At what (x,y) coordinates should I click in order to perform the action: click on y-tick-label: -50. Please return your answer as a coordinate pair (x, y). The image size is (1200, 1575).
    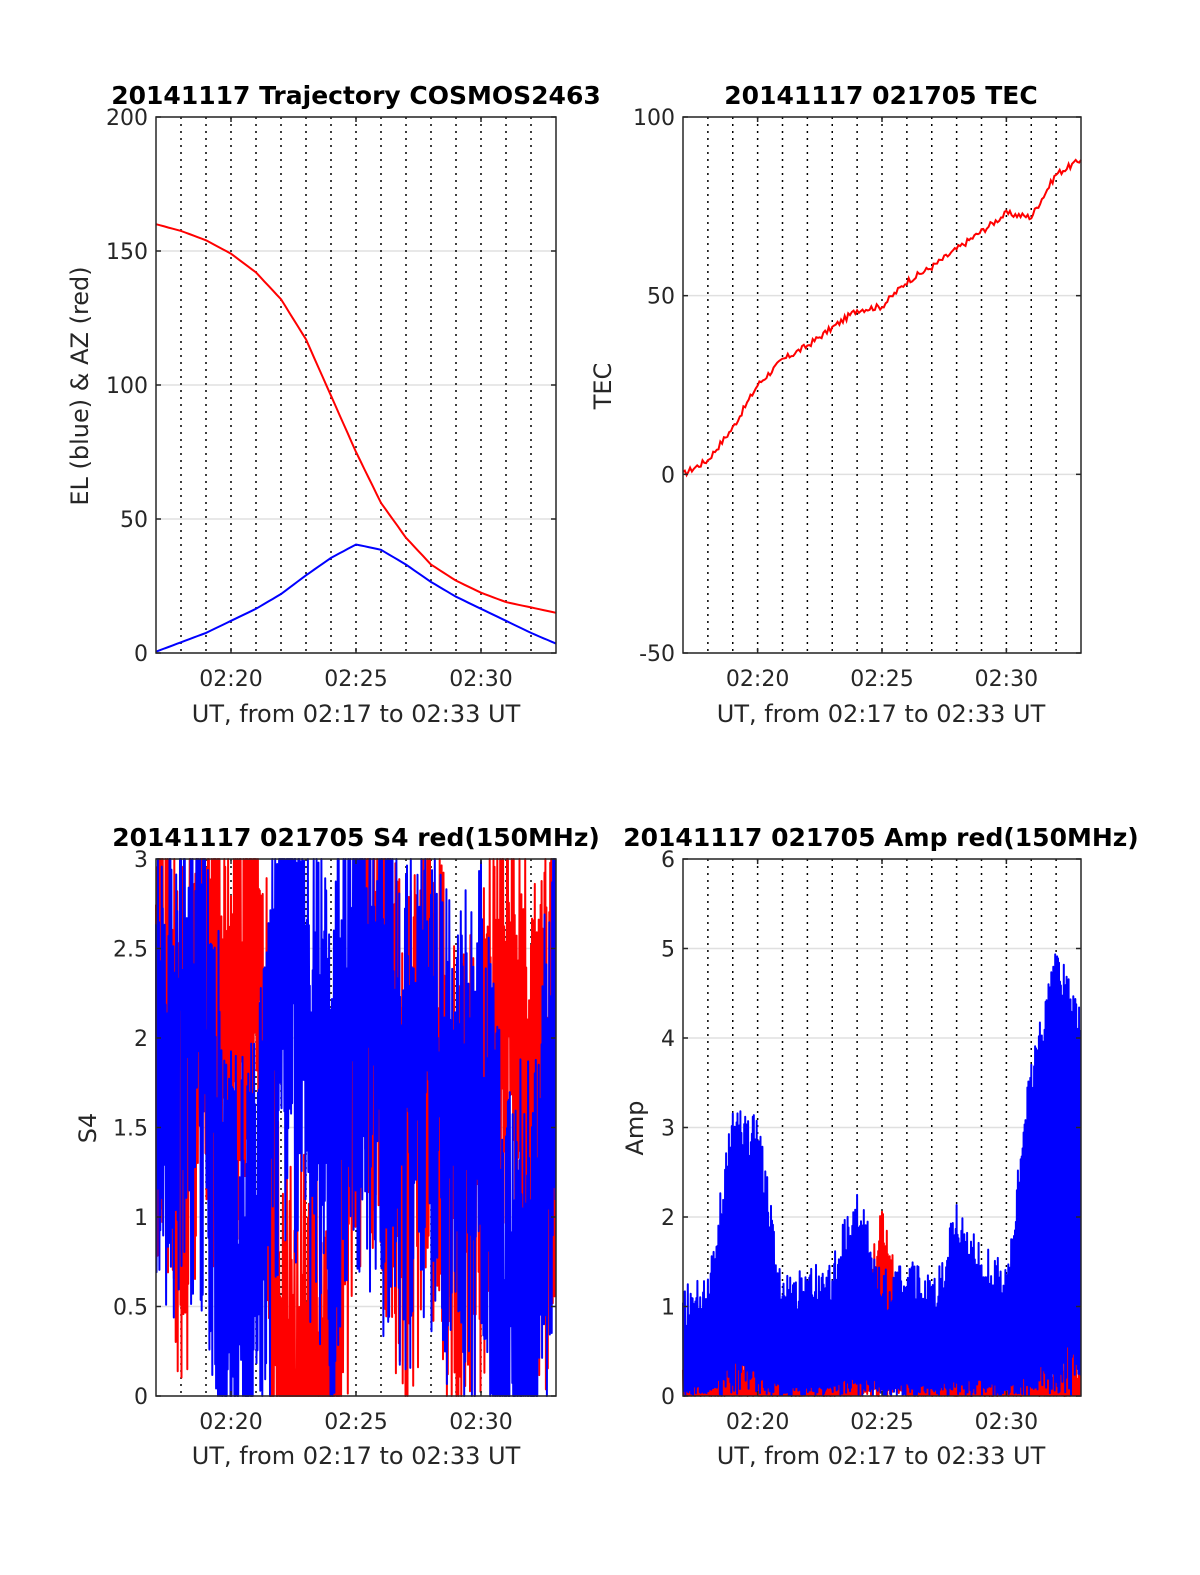
    Looking at the image, I should click on (657, 654).